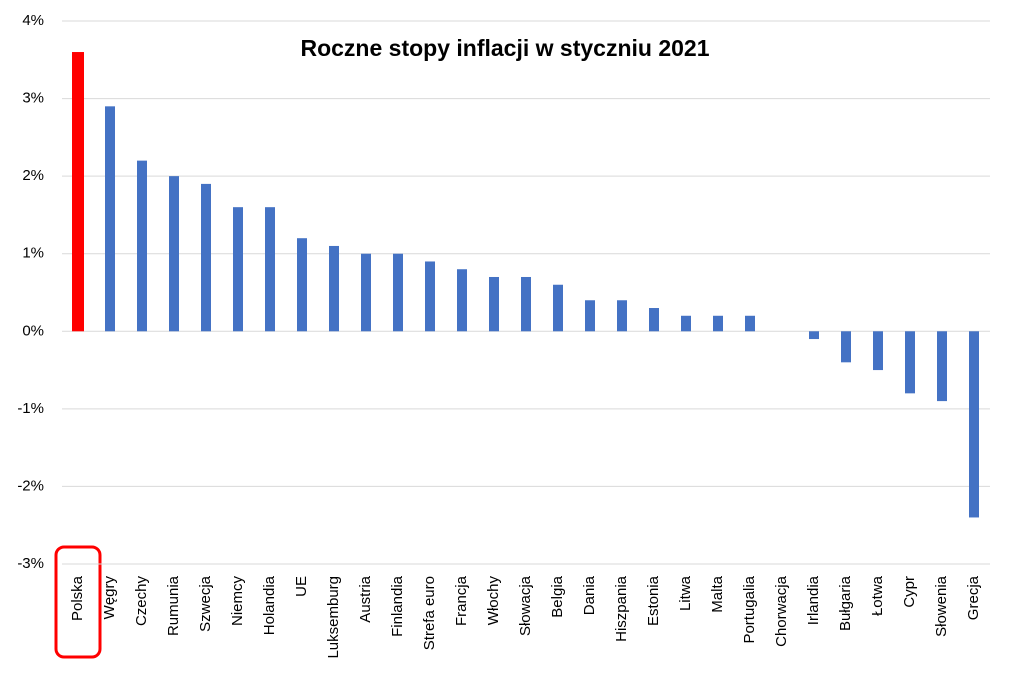  Describe the element at coordinates (173, 605) in the screenshot. I see `x-tick-label: Rumunia` at that location.